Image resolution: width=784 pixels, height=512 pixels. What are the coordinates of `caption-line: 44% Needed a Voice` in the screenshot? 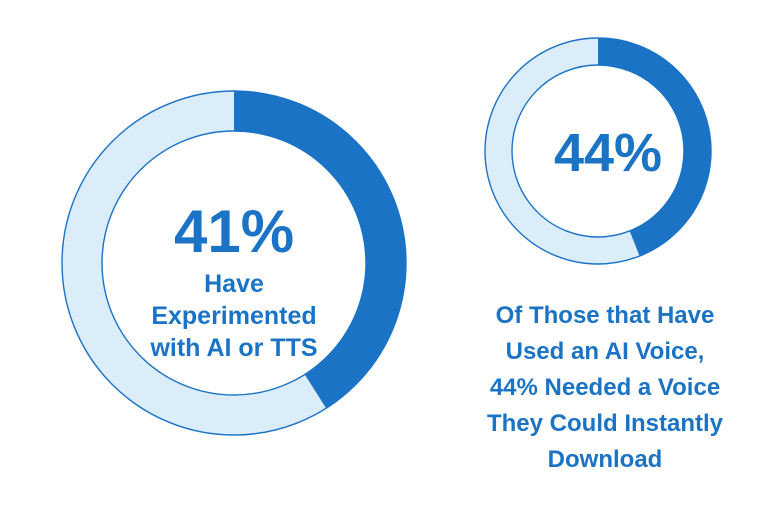 It's located at (605, 387).